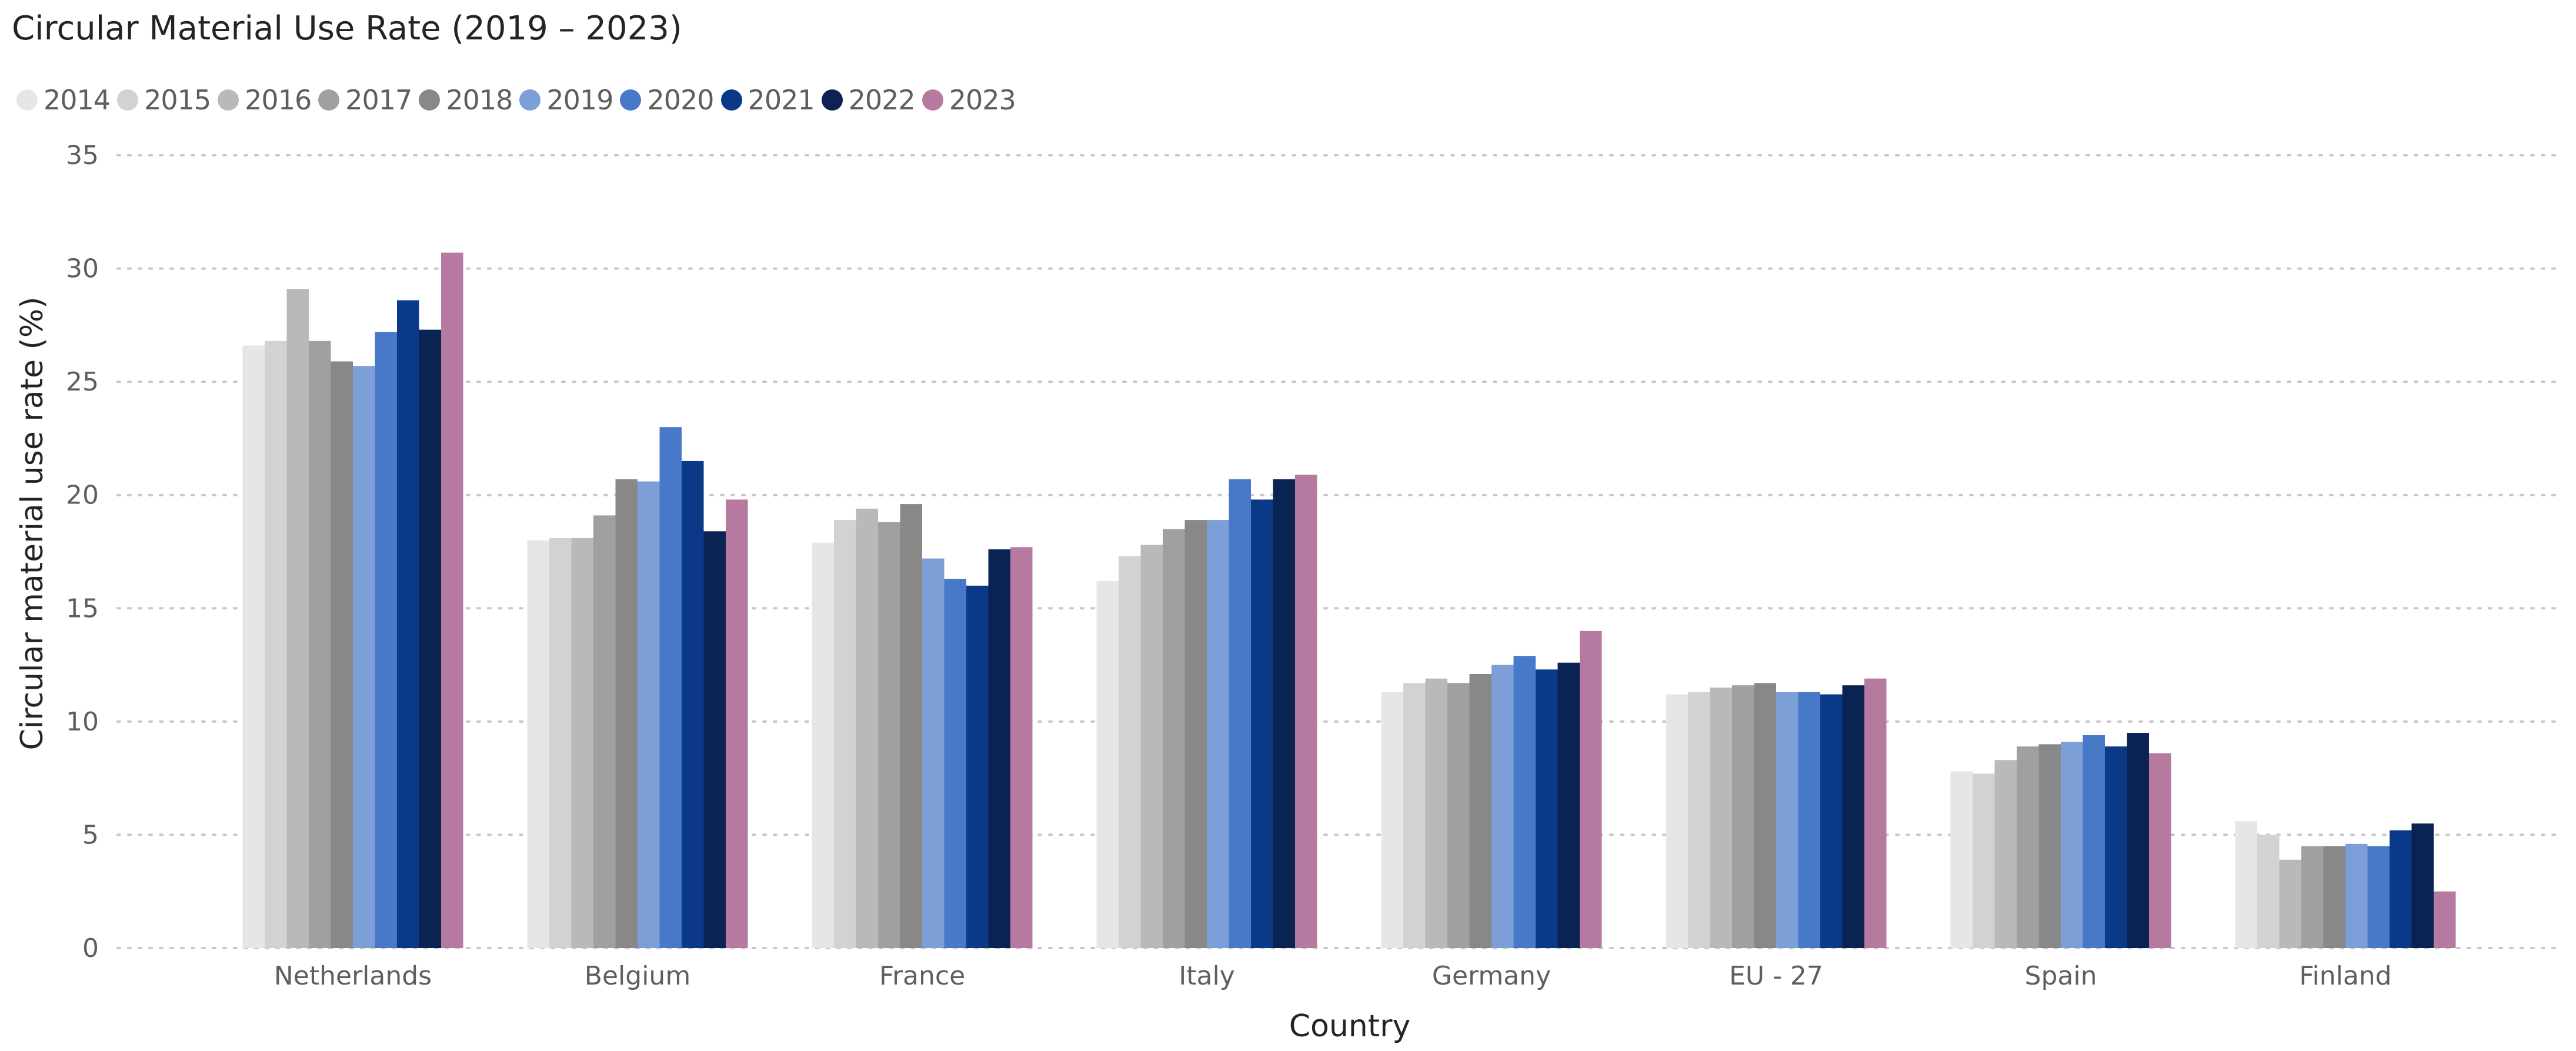  Describe the element at coordinates (342, 655) in the screenshot. I see `bar-2018-netherlands` at that location.